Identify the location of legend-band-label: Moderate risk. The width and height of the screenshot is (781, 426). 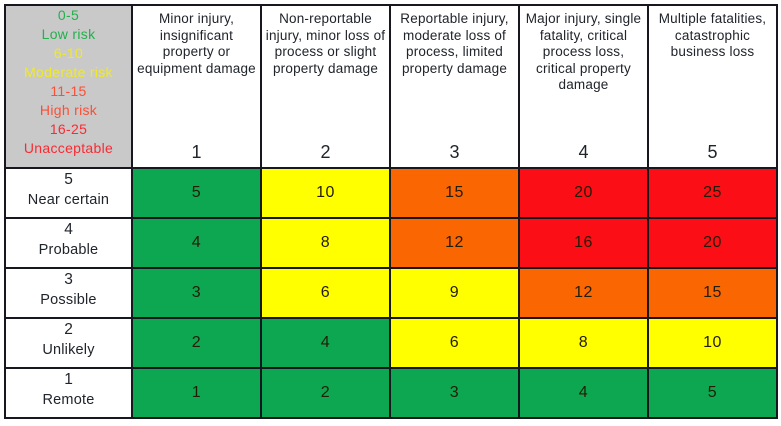
(68, 72).